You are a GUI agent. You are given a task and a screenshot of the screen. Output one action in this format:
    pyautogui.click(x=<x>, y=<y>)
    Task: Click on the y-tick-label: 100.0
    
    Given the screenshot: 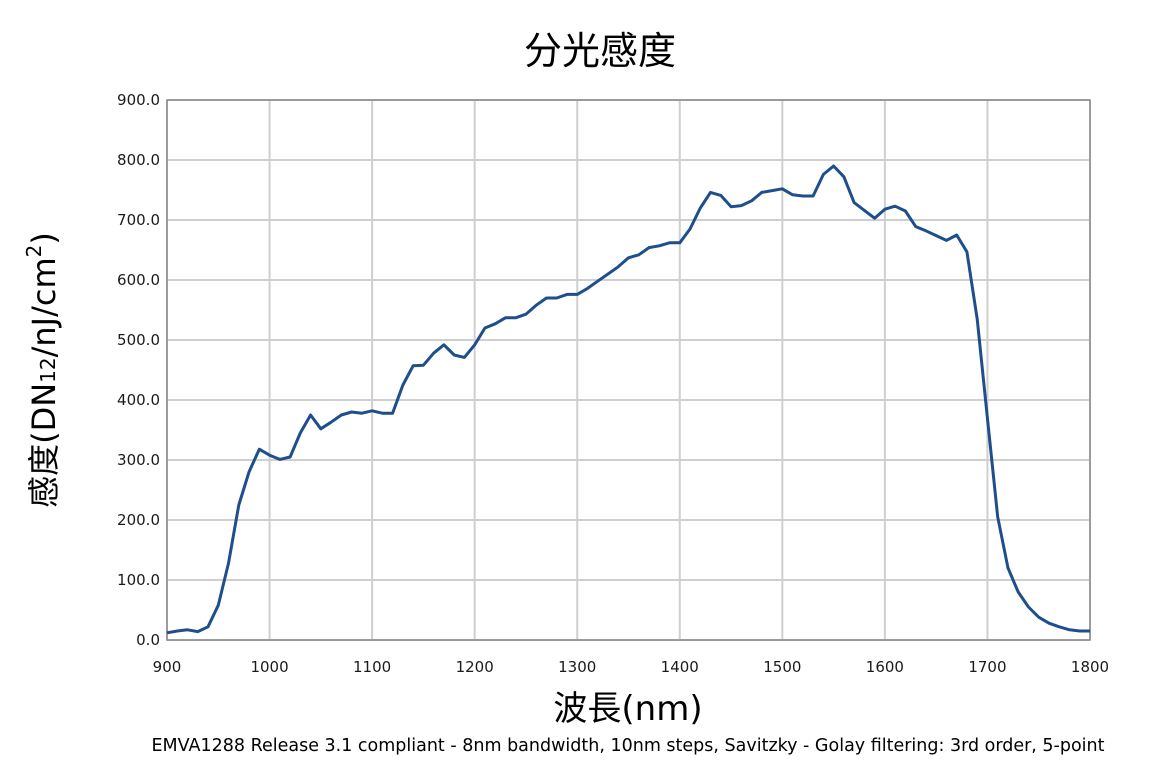 What is the action you would take?
    pyautogui.click(x=138, y=580)
    